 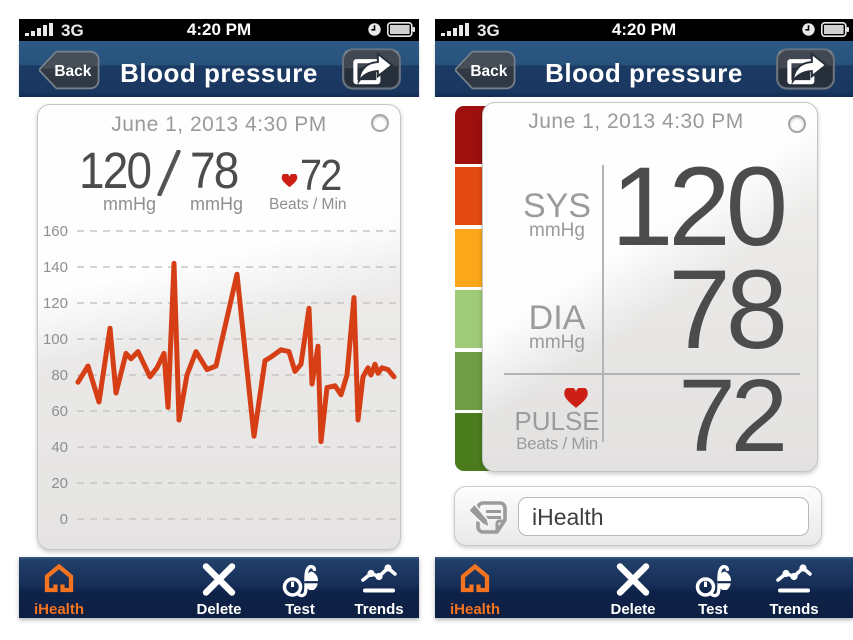 What do you see at coordinates (55, 303) in the screenshot?
I see `svg-text: 120` at bounding box center [55, 303].